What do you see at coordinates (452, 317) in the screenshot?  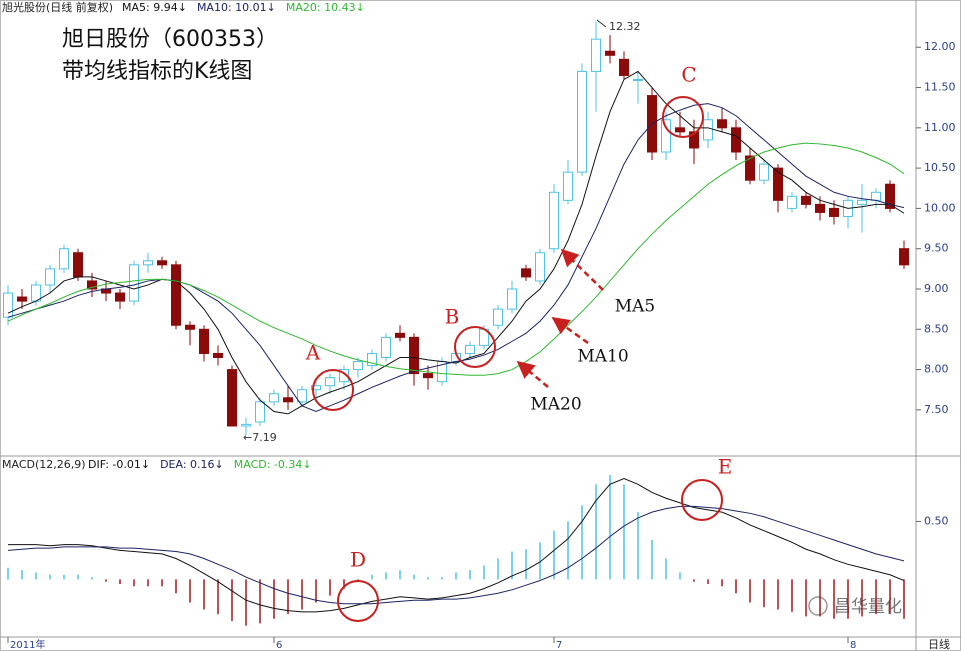 I see `annotation-letter: B` at bounding box center [452, 317].